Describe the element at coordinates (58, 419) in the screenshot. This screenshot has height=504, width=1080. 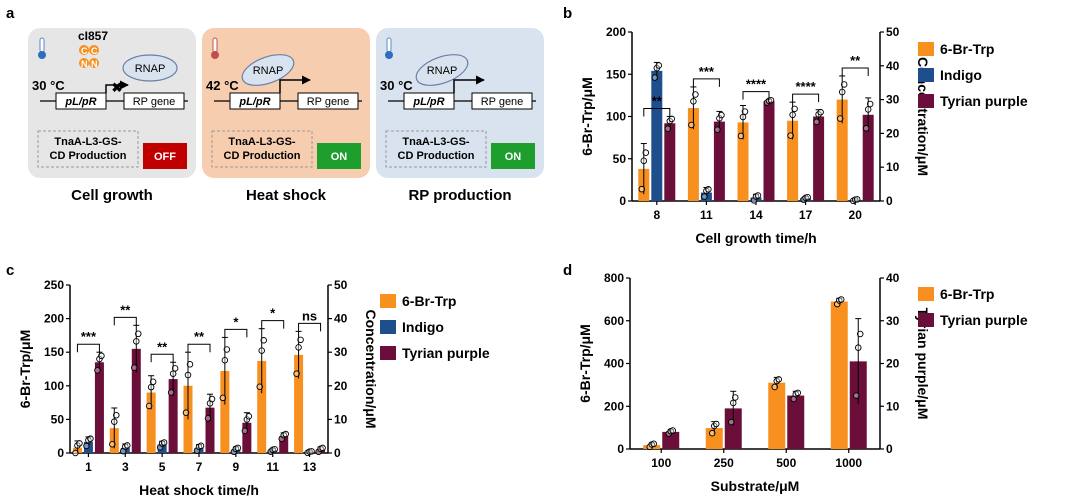
I see `y-tick-label: 50` at that location.